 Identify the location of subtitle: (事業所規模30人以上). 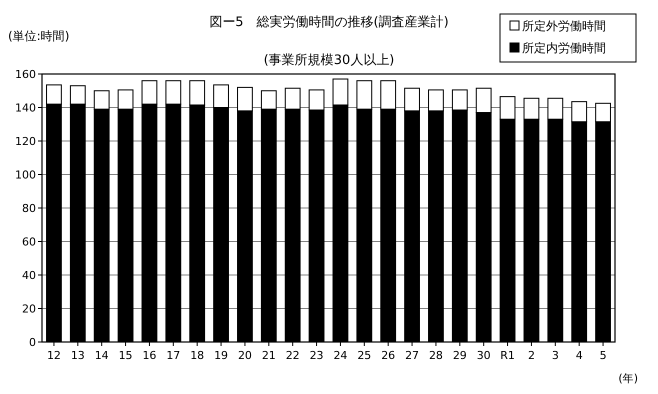
(329, 60).